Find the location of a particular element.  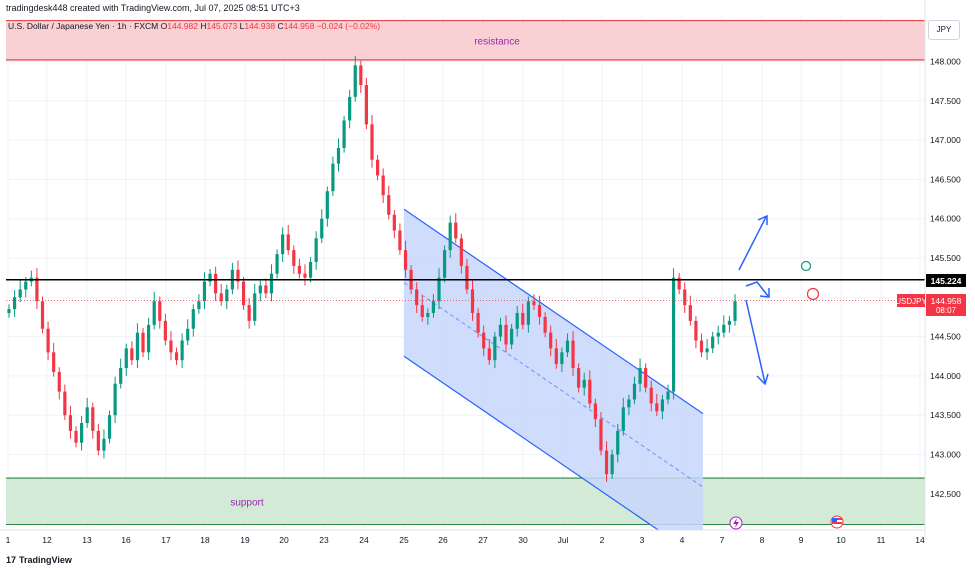

x-tick-label: 3 is located at coordinates (642, 540).